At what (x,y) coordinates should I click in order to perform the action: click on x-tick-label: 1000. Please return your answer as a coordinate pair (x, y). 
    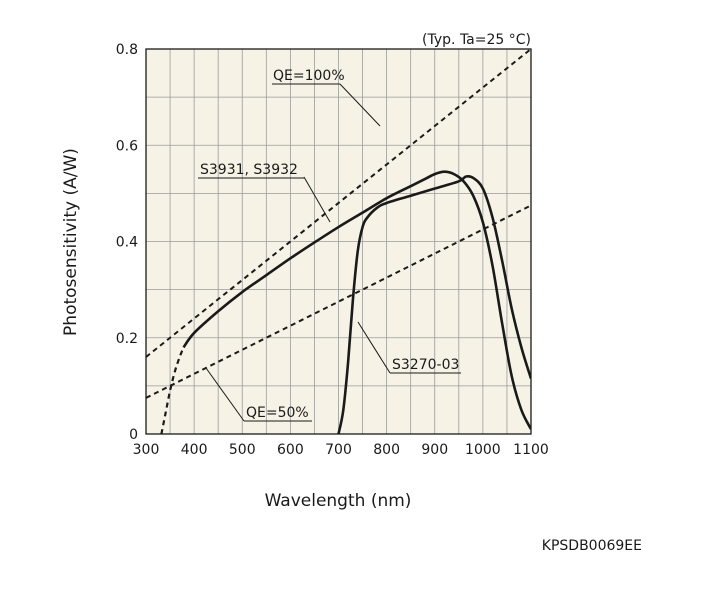
    Looking at the image, I should click on (483, 450).